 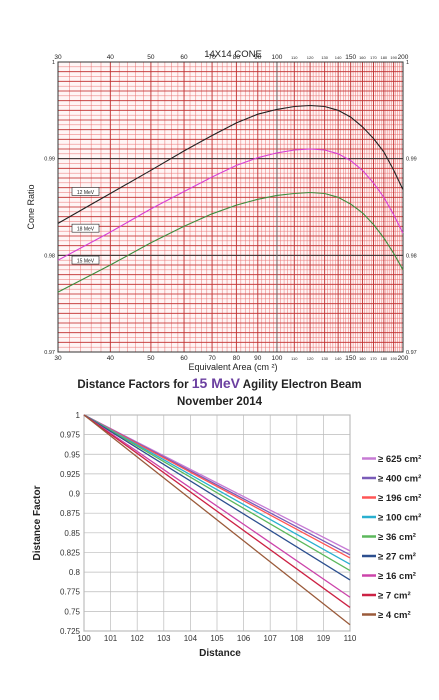 I want to click on series-label: 12 MeV, so click(x=86, y=193).